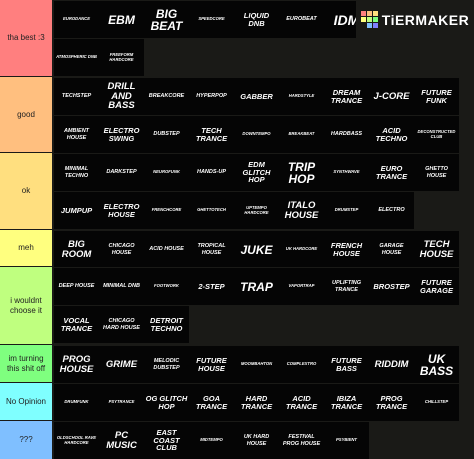 The height and width of the screenshot is (459, 474). What do you see at coordinates (26, 401) in the screenshot?
I see `tier-label: No Opinion` at bounding box center [26, 401].